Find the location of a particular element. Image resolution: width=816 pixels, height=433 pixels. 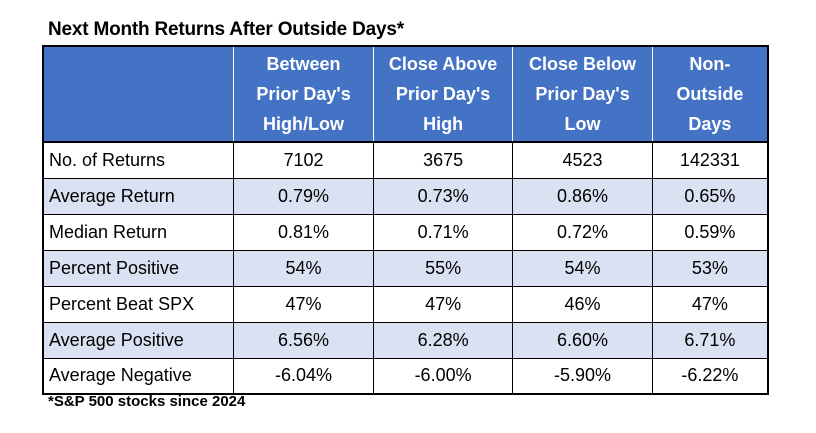

header-close-below-prior-day-low: Close Below Prior Day's Low is located at coordinates (582, 94).